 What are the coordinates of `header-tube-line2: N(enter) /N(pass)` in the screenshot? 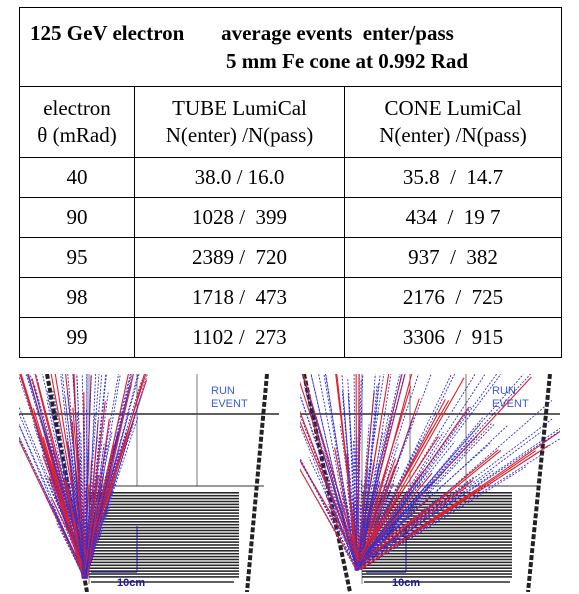 It's located at (239, 135).